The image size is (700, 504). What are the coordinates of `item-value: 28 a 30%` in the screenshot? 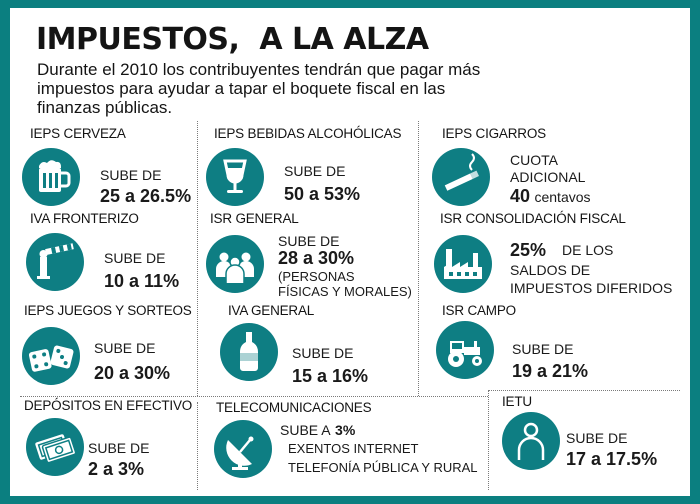 It's located at (316, 258).